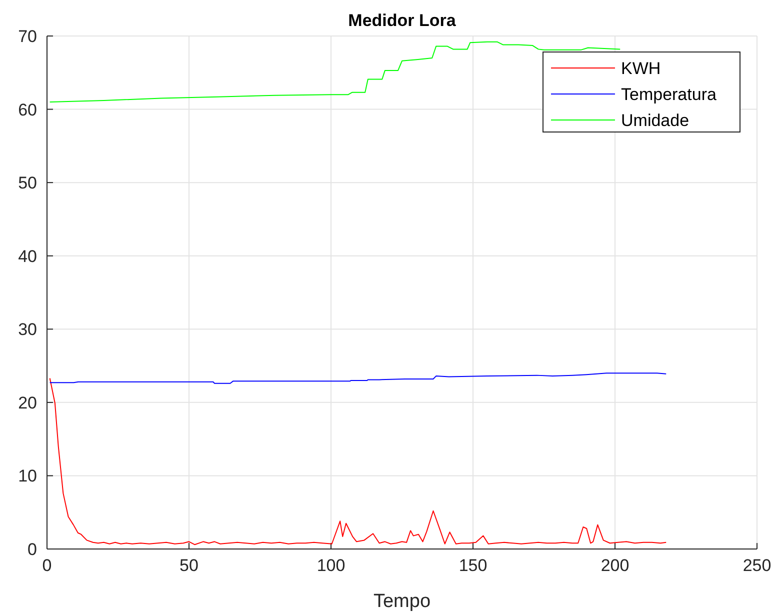 The image size is (777, 615). Describe the element at coordinates (47, 565) in the screenshot. I see `x-tick-label: 0` at that location.